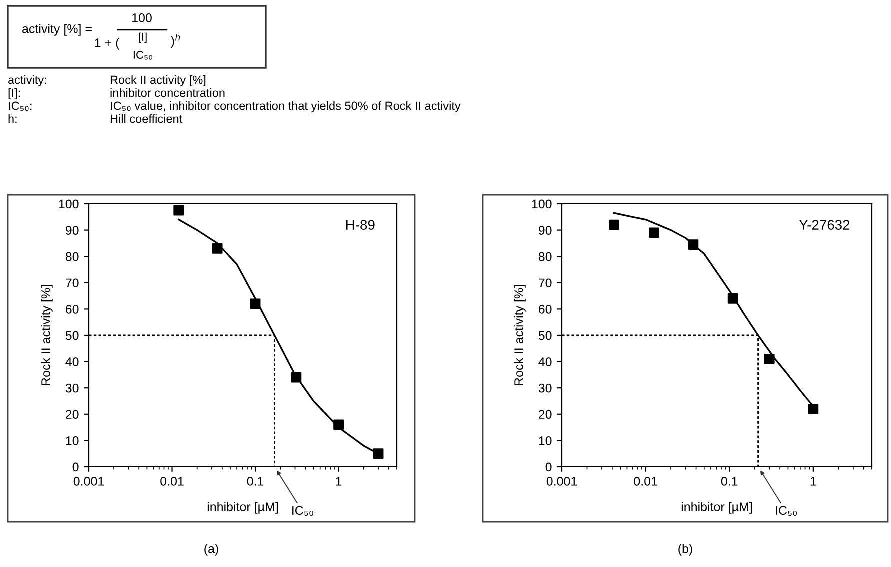 The height and width of the screenshot is (567, 891). What do you see at coordinates (143, 38) in the screenshot?
I see `text: [I]` at bounding box center [143, 38].